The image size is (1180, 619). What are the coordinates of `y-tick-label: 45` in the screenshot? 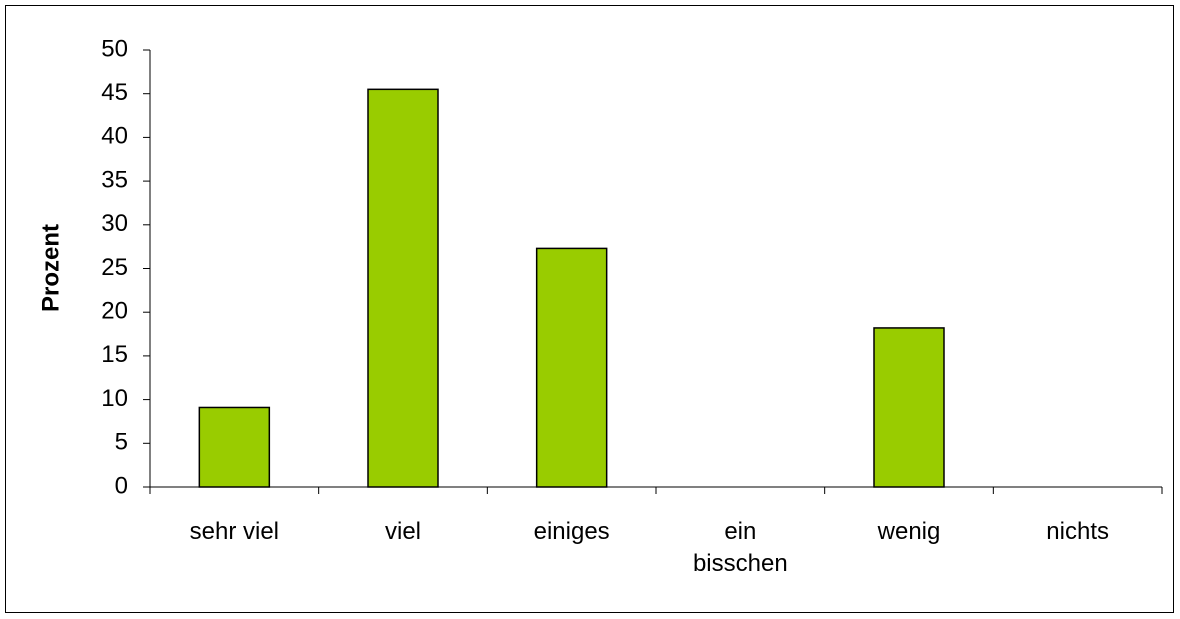 It's located at (114, 92).